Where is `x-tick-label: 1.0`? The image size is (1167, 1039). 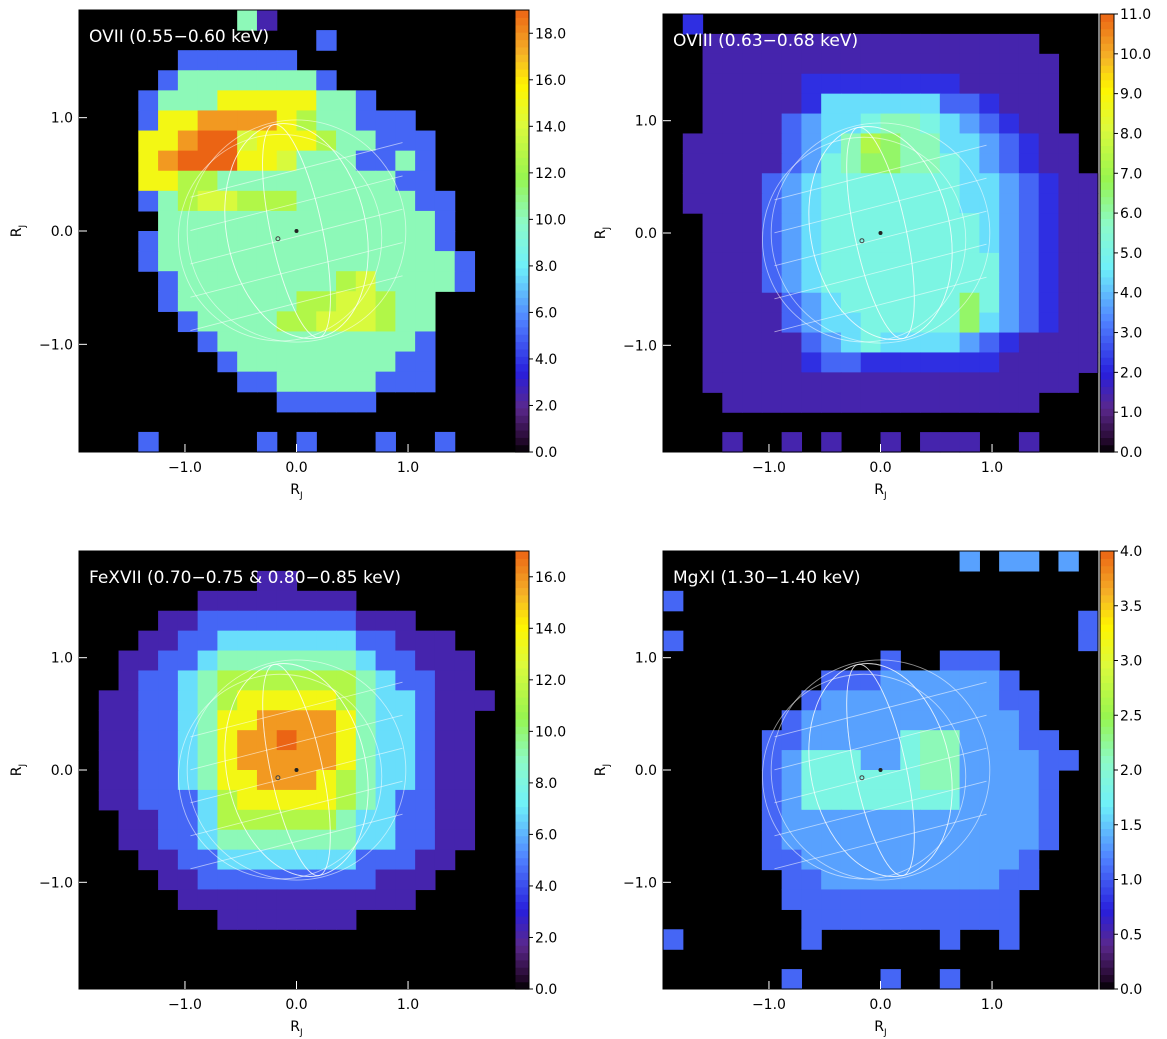 x-tick-label: 1.0 is located at coordinates (408, 468).